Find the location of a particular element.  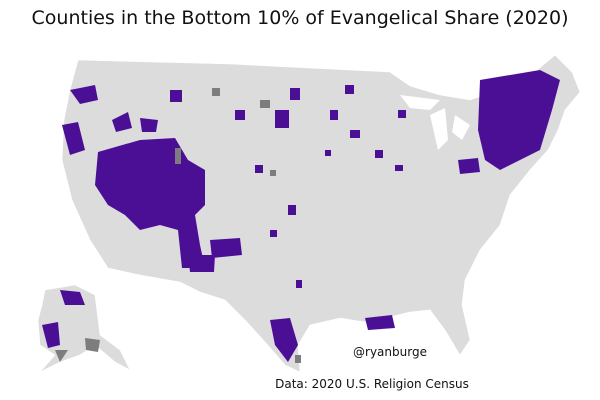

alaska-highlight is located at coordinates (63, 319).